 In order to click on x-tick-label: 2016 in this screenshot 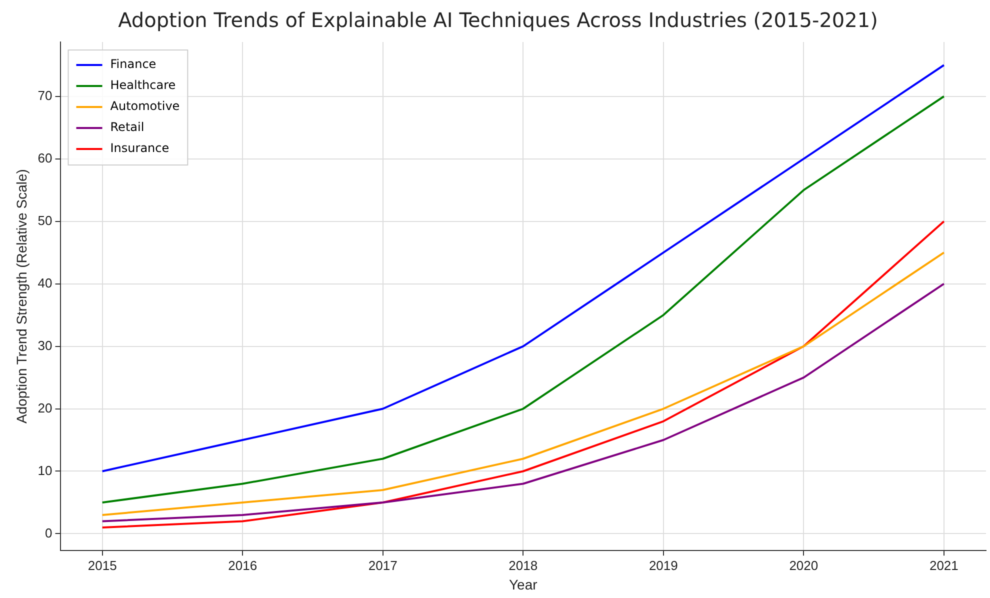, I will do `click(243, 565)`.